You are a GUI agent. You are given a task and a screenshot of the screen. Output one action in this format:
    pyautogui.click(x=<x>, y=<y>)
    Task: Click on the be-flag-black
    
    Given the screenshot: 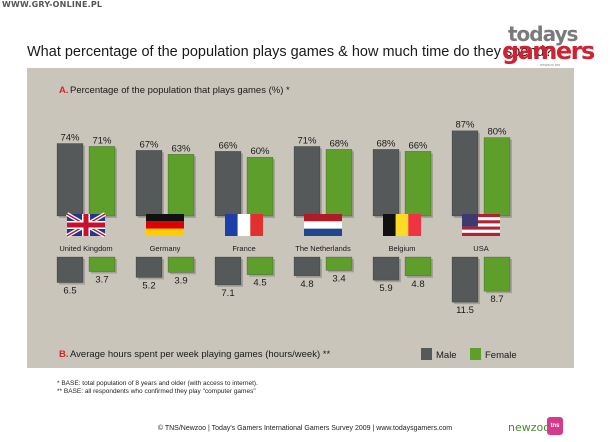 What is the action you would take?
    pyautogui.click(x=389, y=225)
    